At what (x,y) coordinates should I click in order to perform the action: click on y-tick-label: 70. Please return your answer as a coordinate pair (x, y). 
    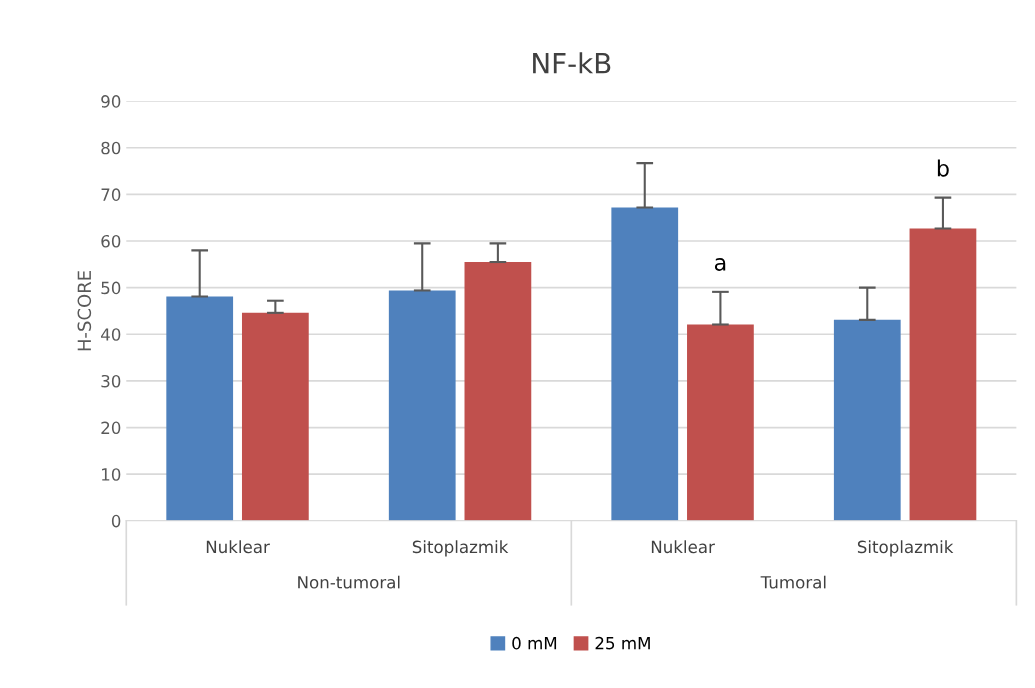
    Looking at the image, I should click on (111, 194).